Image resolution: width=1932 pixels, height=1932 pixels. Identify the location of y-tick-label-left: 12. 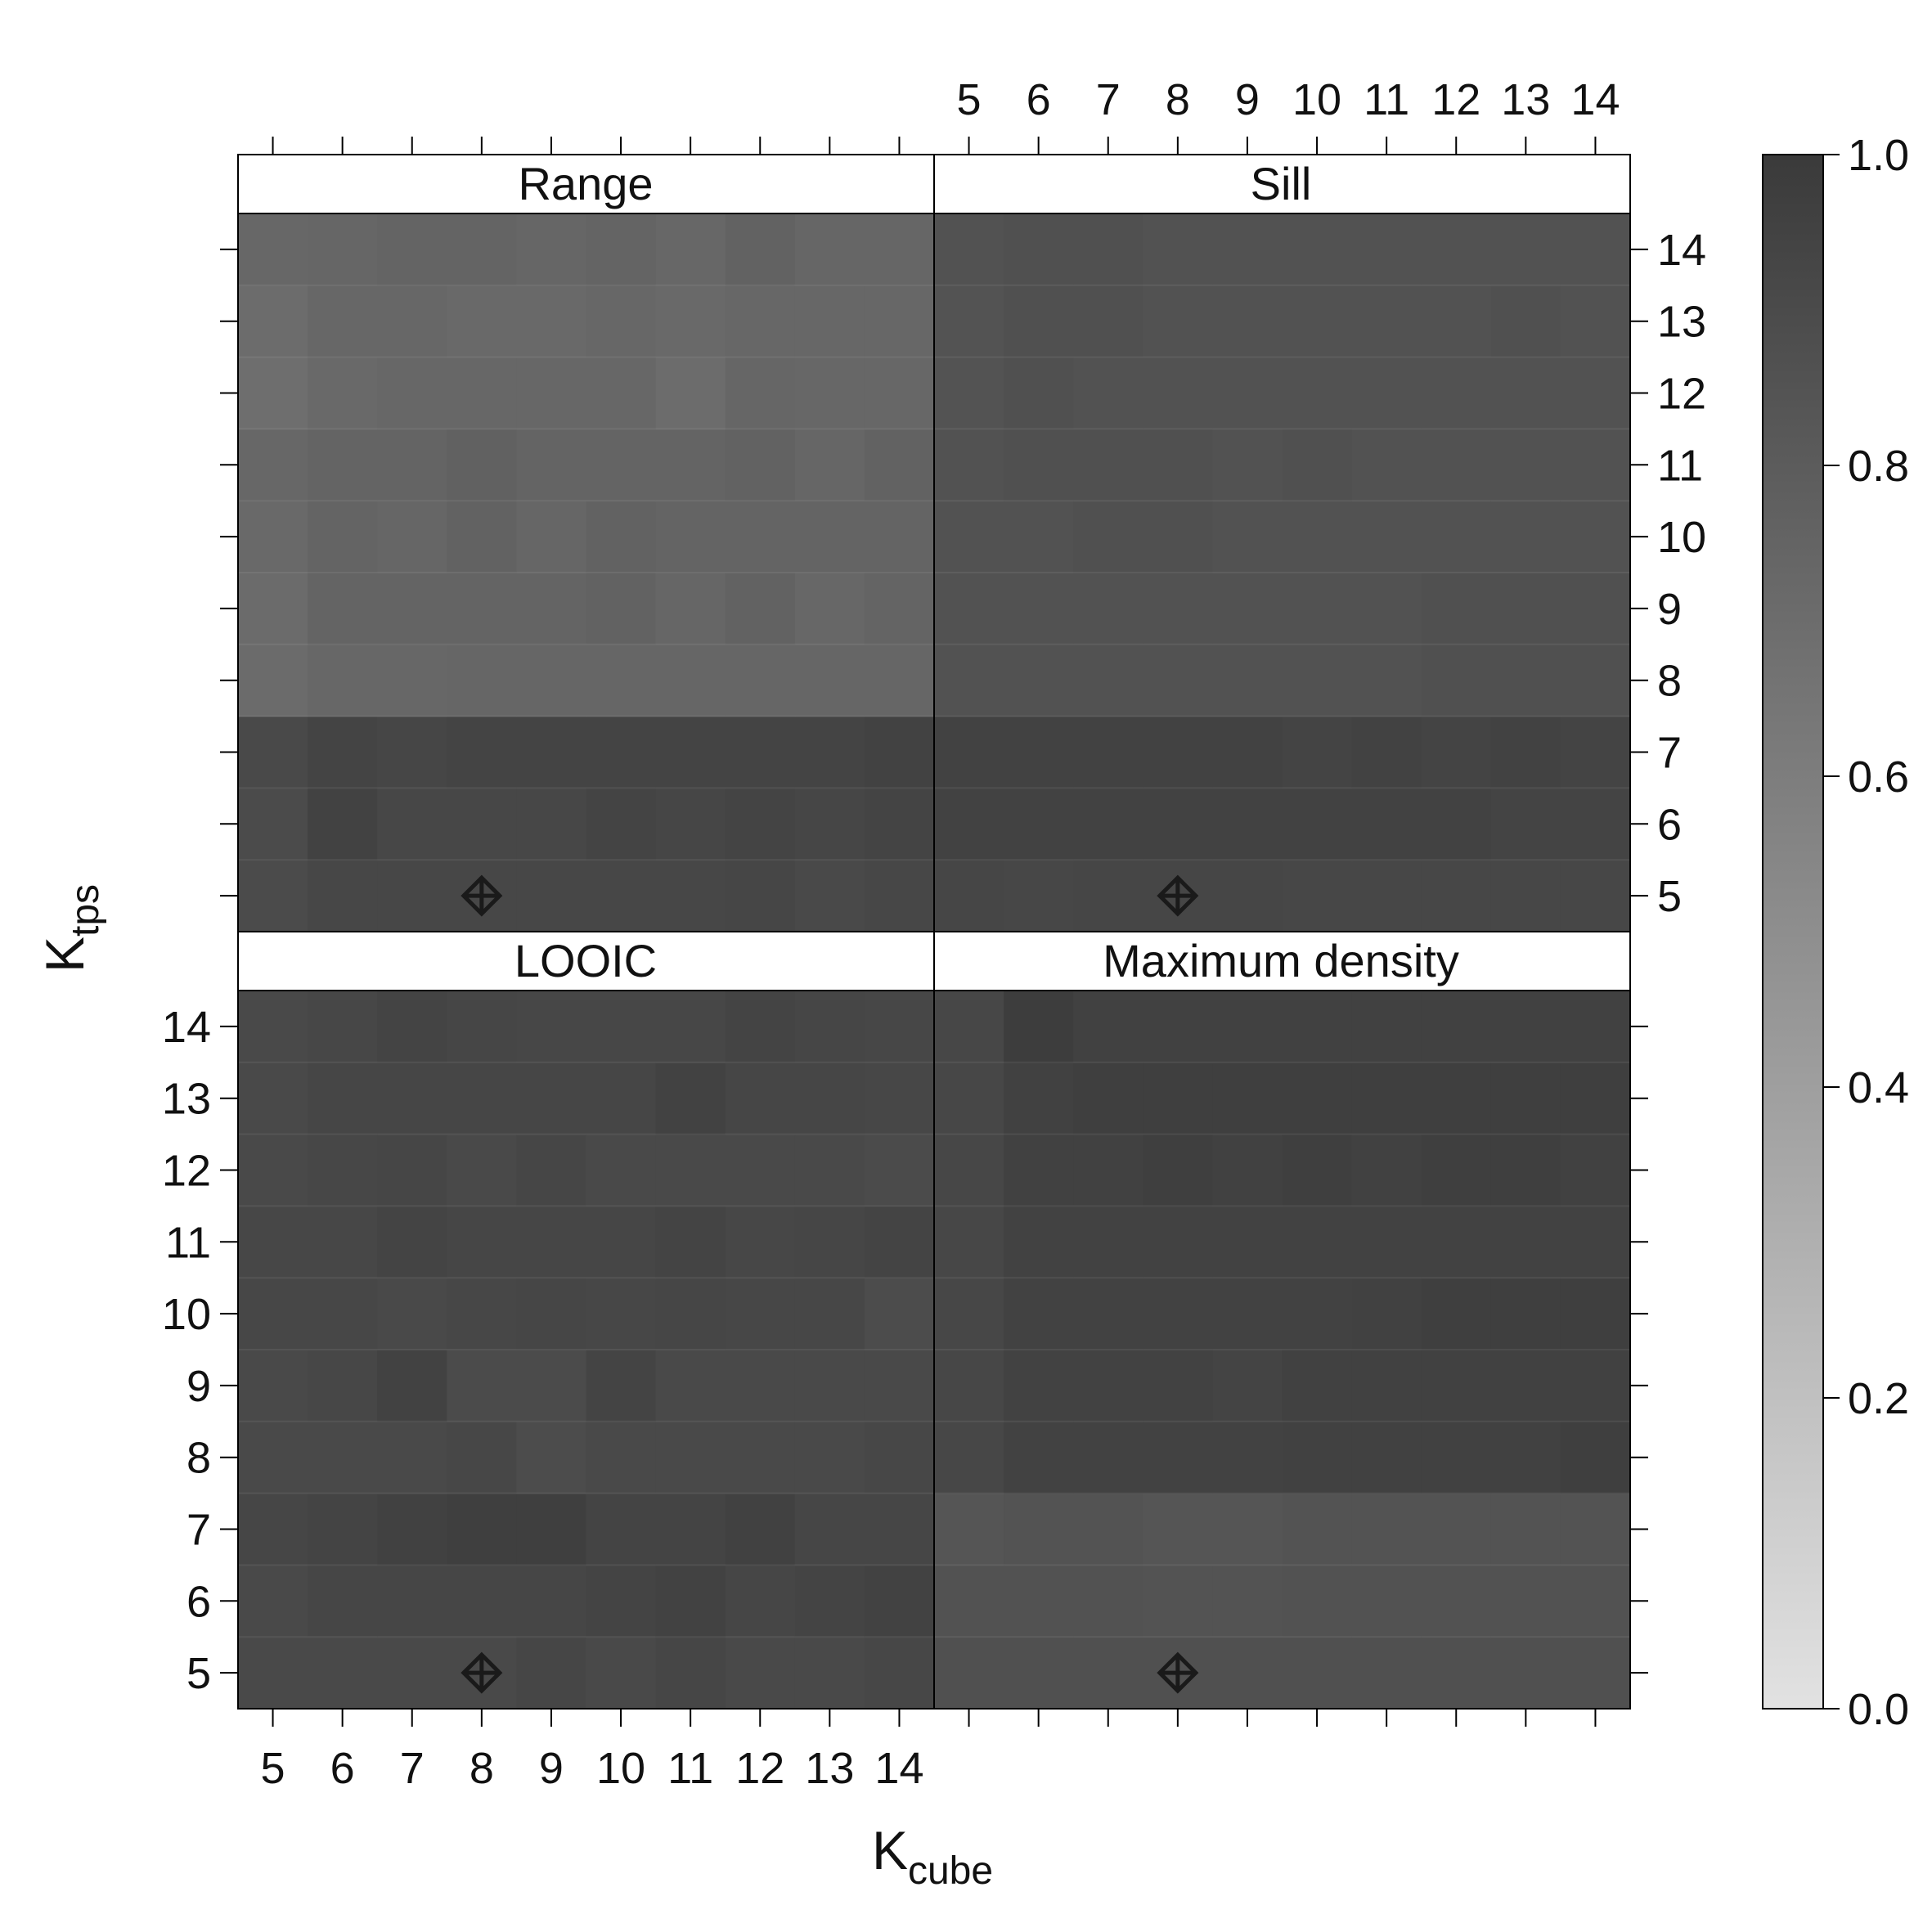
(187, 1172).